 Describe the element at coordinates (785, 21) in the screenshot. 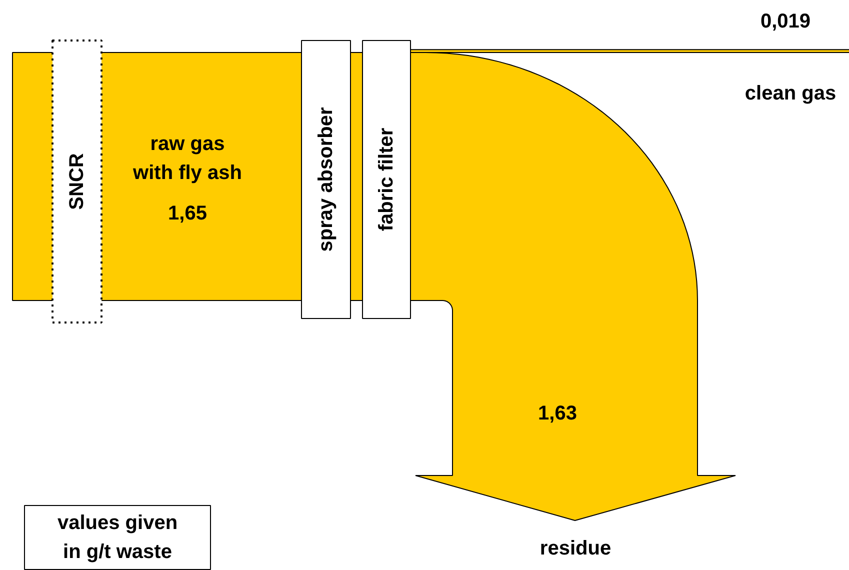

I see `data-label: 0,019` at that location.